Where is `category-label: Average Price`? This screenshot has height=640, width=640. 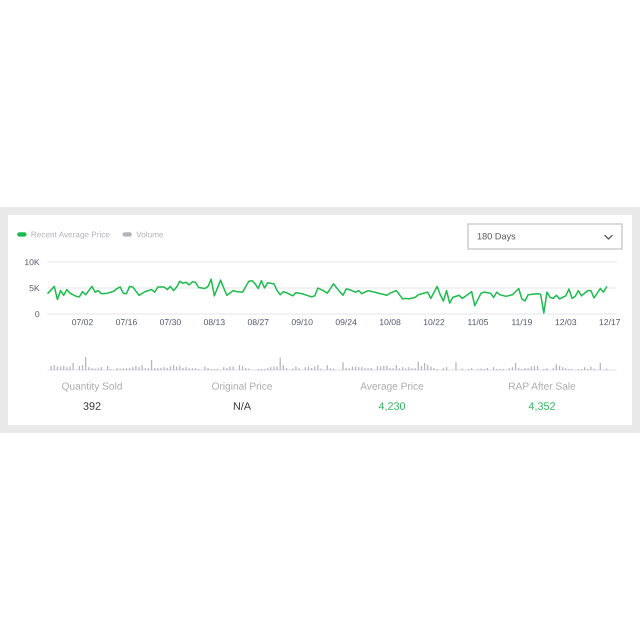 category-label: Average Price is located at coordinates (392, 387).